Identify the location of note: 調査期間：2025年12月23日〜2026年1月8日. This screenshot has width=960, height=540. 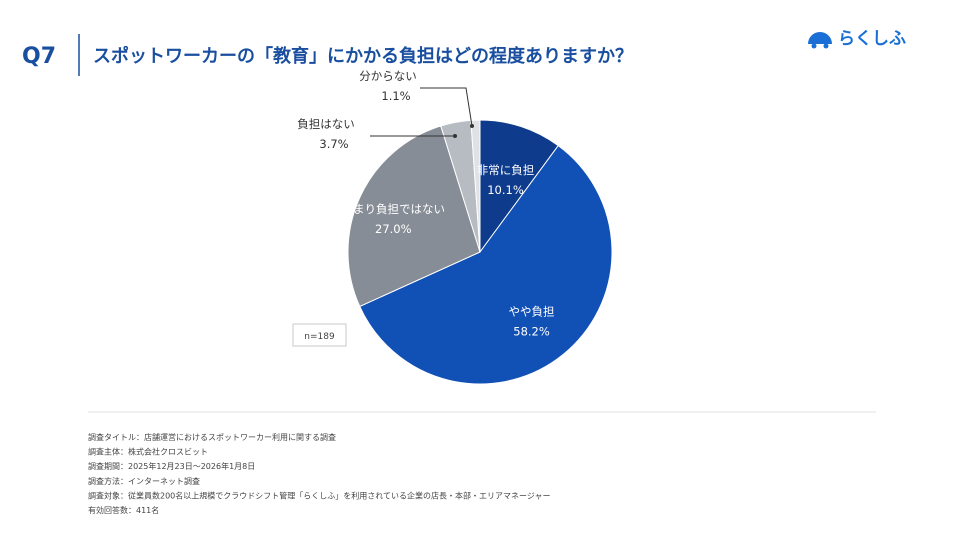
(171, 466).